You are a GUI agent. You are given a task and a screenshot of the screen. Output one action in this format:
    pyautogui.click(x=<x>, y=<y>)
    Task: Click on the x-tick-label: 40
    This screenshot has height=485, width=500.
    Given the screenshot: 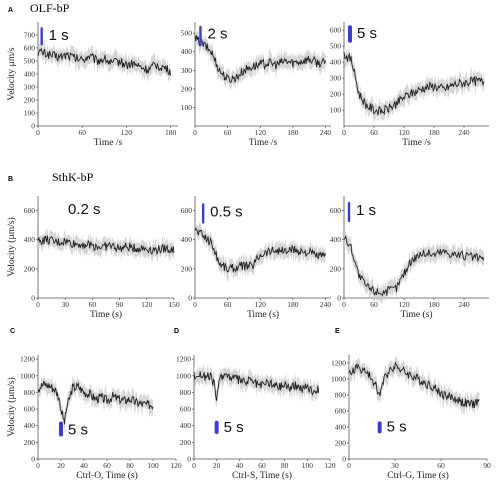 What is the action you would take?
    pyautogui.click(x=84, y=465)
    